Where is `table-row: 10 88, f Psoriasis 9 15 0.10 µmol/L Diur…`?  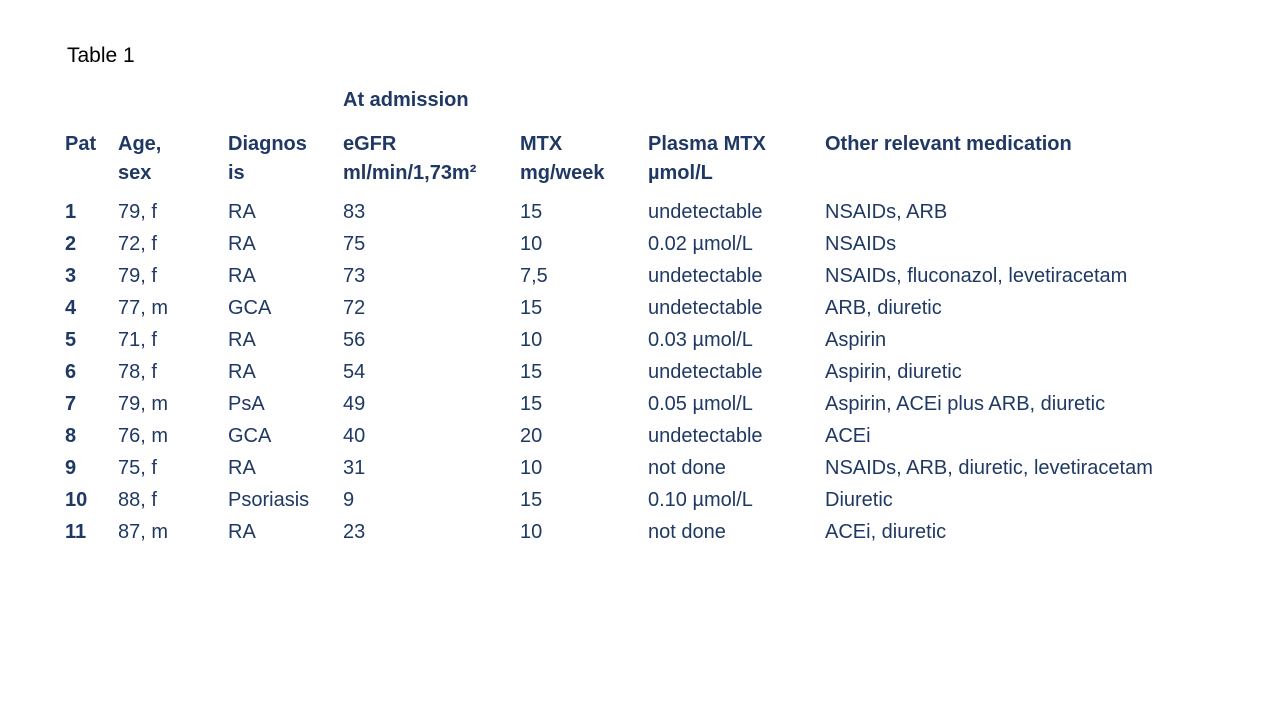
table-row: 10 88, f Psoriasis 9 15 0.10 µmol/L Diur… is located at coordinates (650, 500).